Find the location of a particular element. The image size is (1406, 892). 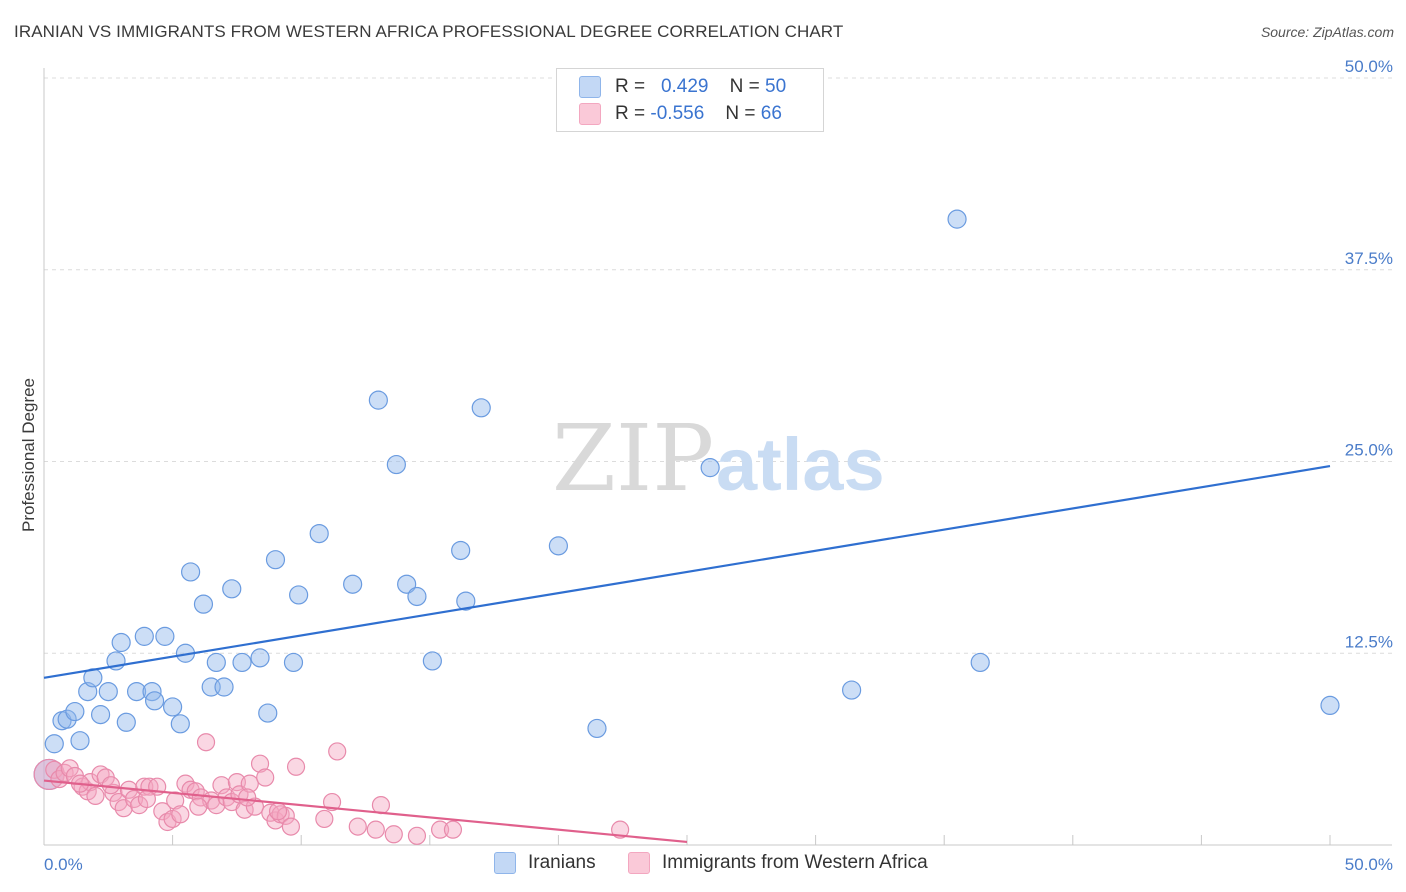

western-africa-trend-line is located at coordinates (365, 811).